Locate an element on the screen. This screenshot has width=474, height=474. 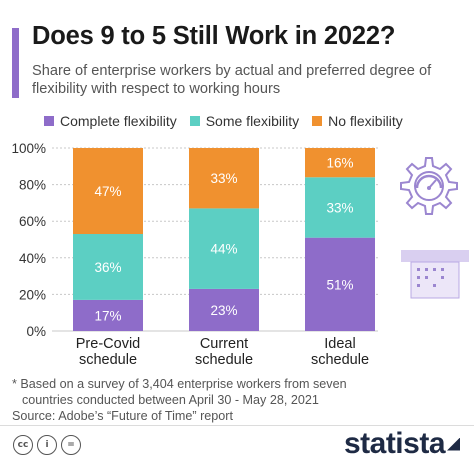
legend-label-some: Some flexibility is located at coordinates (252, 121).